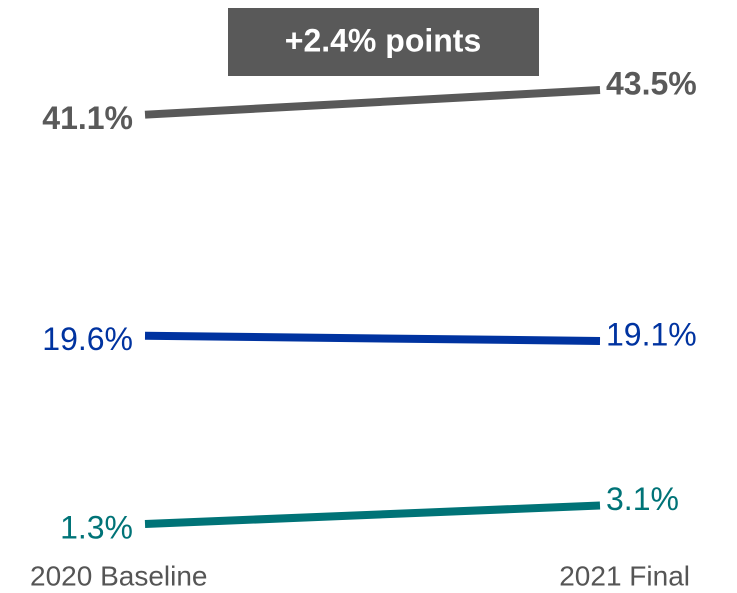 This screenshot has height=593, width=737. I want to click on x-tick-label: 2020 Baseline, so click(118, 575).